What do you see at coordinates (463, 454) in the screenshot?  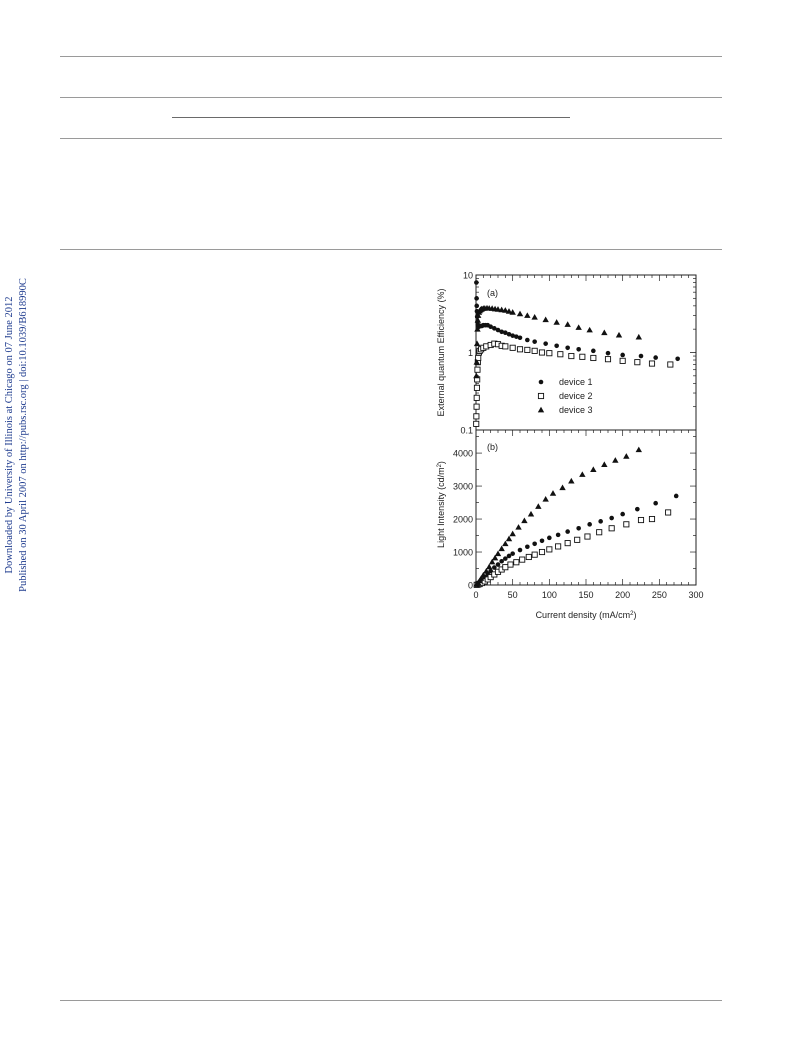 I see `panel-b-y-tick-label: 4000` at bounding box center [463, 454].